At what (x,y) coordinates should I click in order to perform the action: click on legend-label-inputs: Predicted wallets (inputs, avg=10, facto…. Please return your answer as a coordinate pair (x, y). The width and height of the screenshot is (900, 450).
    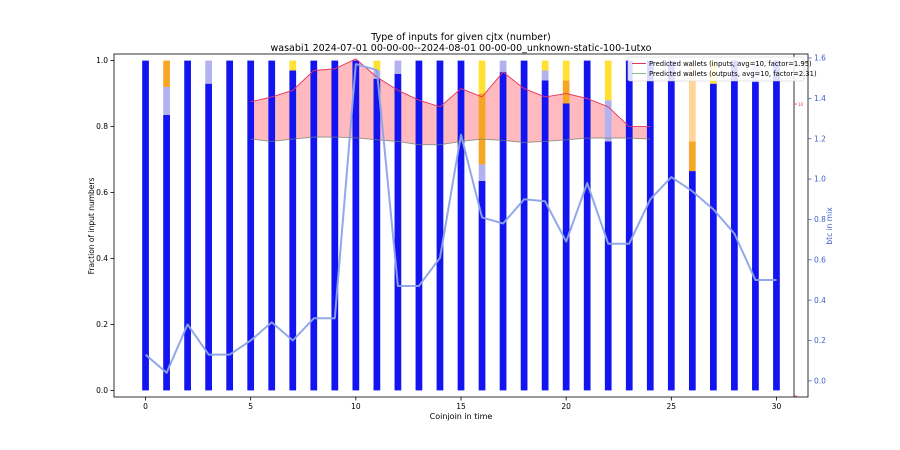
    Looking at the image, I should click on (730, 64).